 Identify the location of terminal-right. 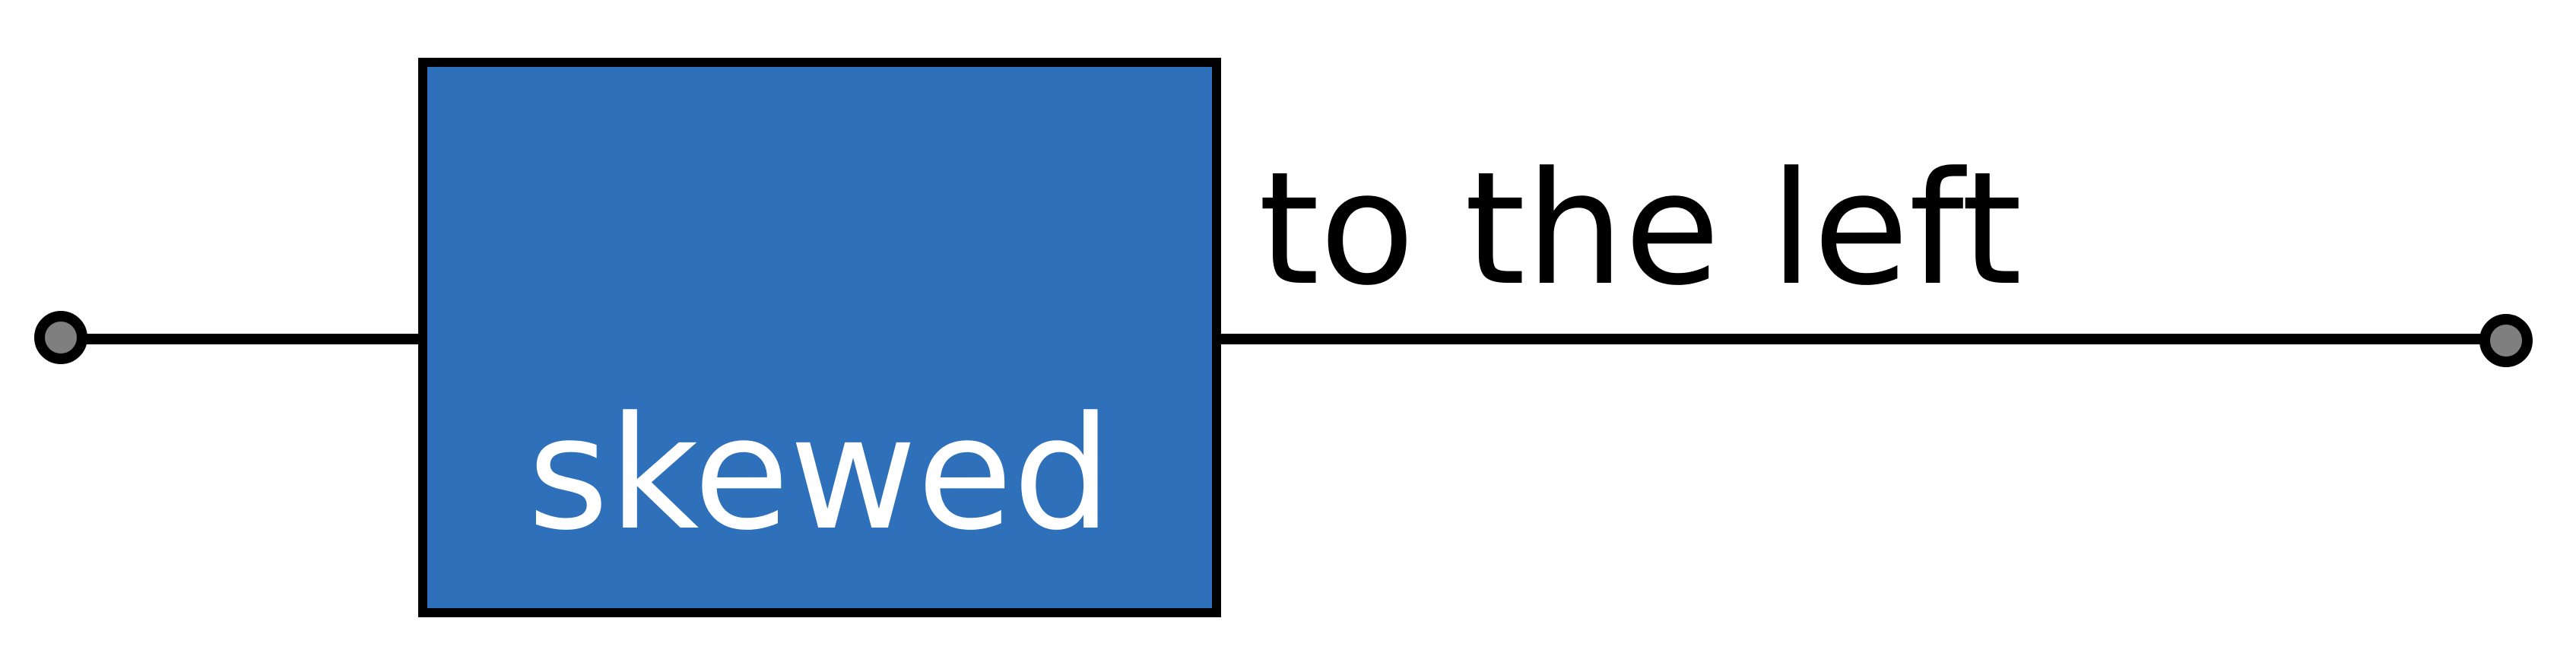
(2506, 340).